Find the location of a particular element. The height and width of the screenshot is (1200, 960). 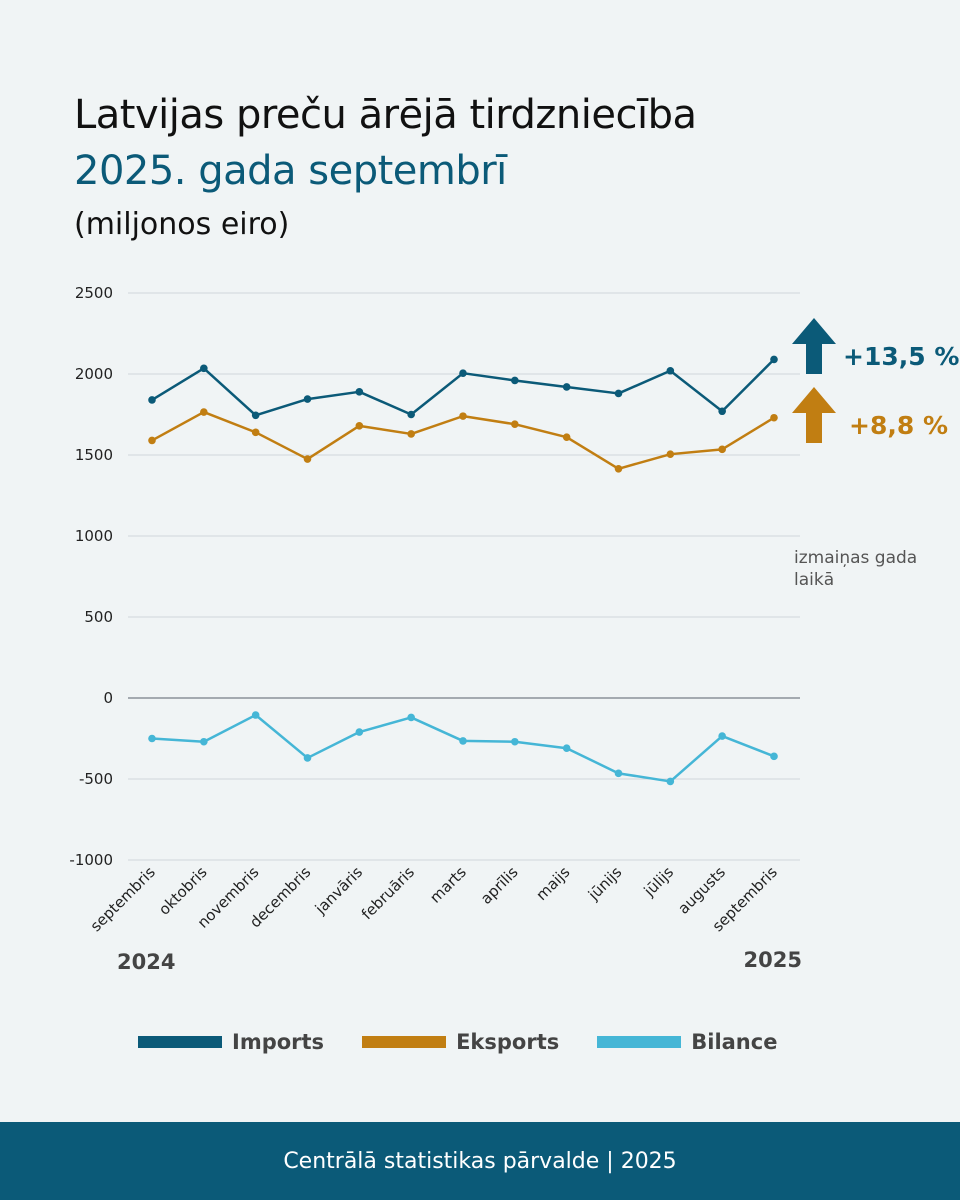

y-tick-label: -1000 is located at coordinates (91, 860).